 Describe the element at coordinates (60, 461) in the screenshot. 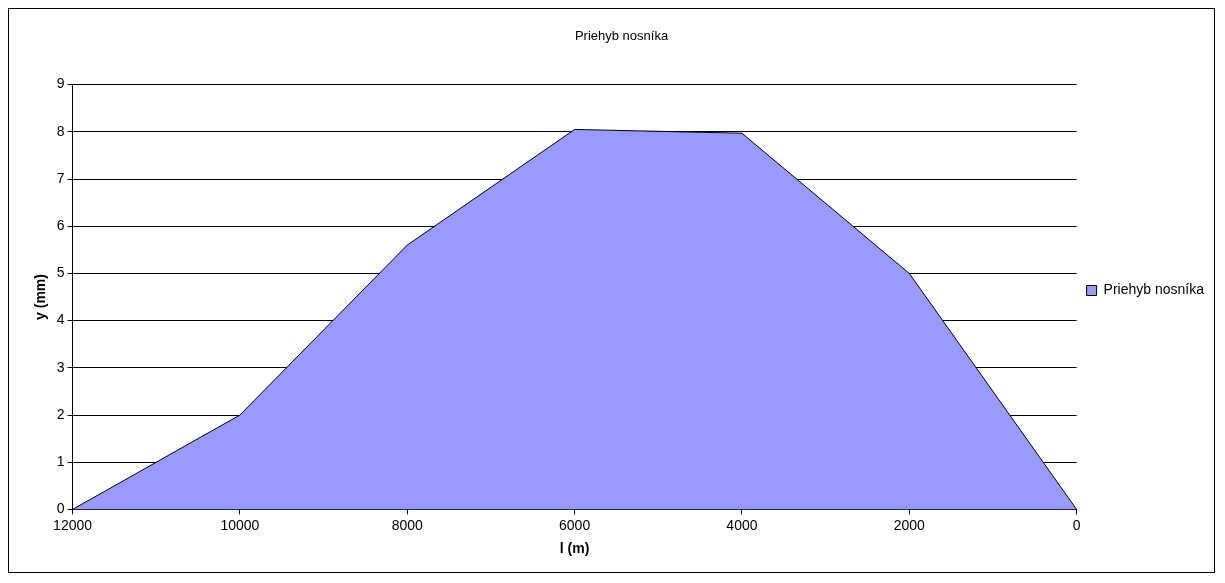

I see `y-tick-label: 1` at that location.